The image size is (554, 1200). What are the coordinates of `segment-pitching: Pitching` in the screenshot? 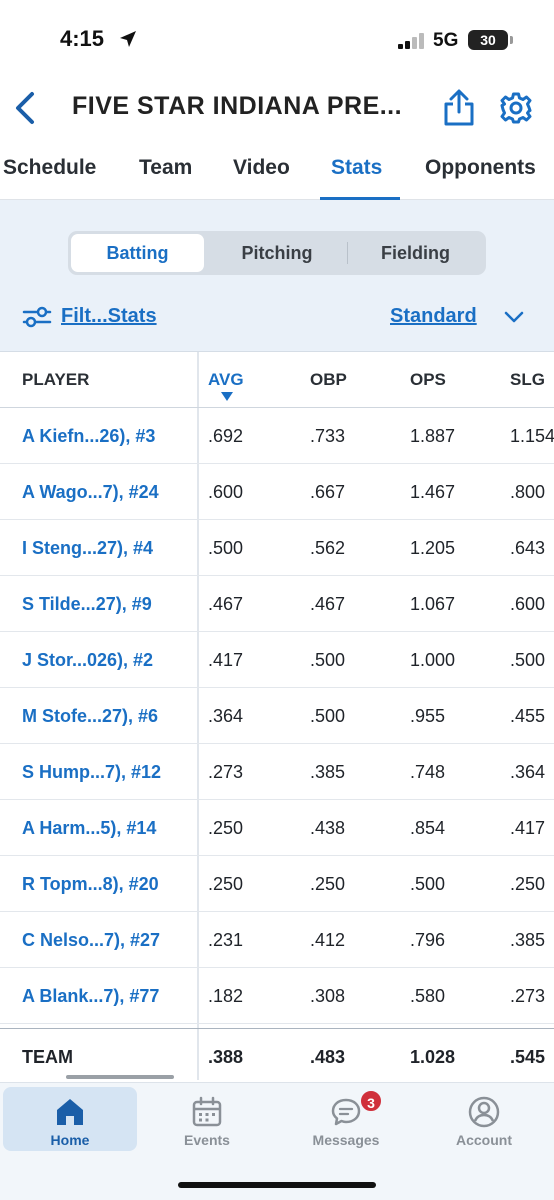 It's located at (277, 253).